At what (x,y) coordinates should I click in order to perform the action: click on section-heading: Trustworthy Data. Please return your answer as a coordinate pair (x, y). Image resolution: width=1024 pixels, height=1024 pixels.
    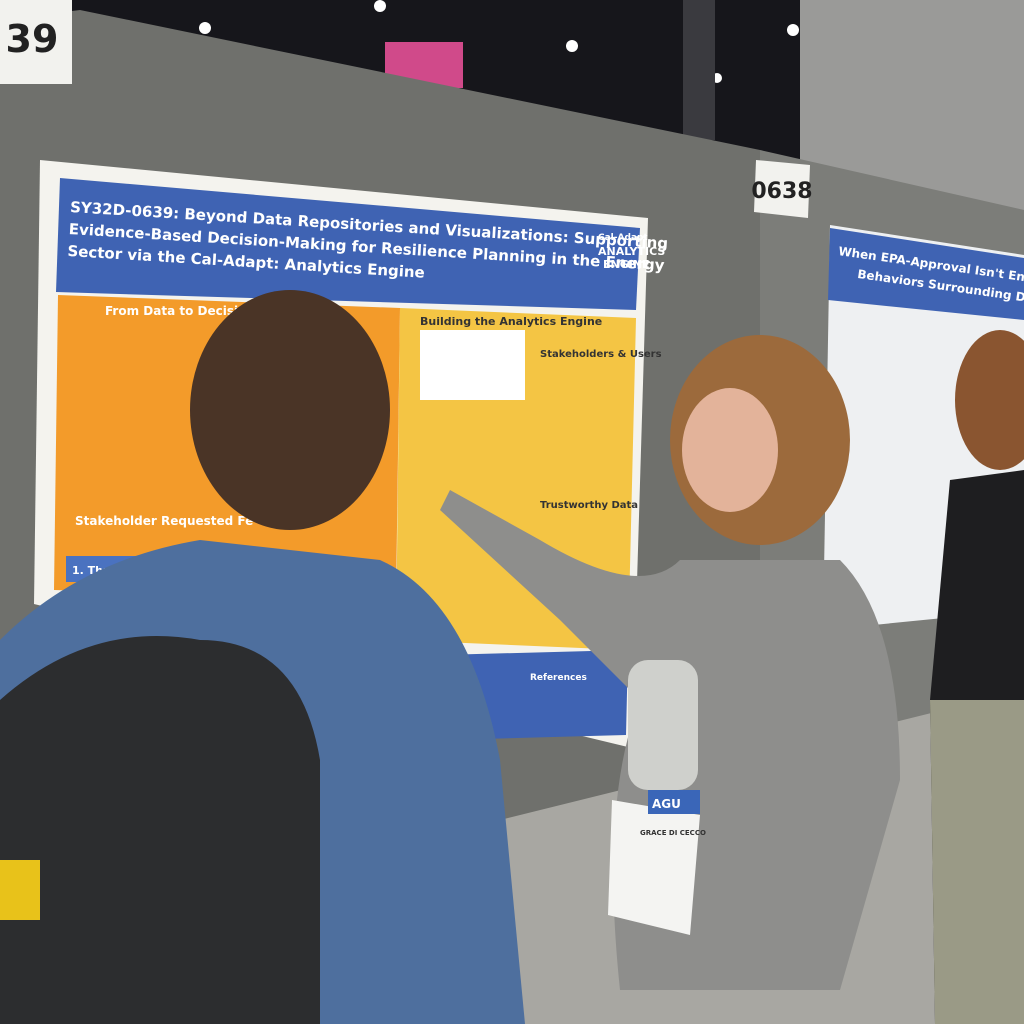
    Looking at the image, I should click on (589, 505).